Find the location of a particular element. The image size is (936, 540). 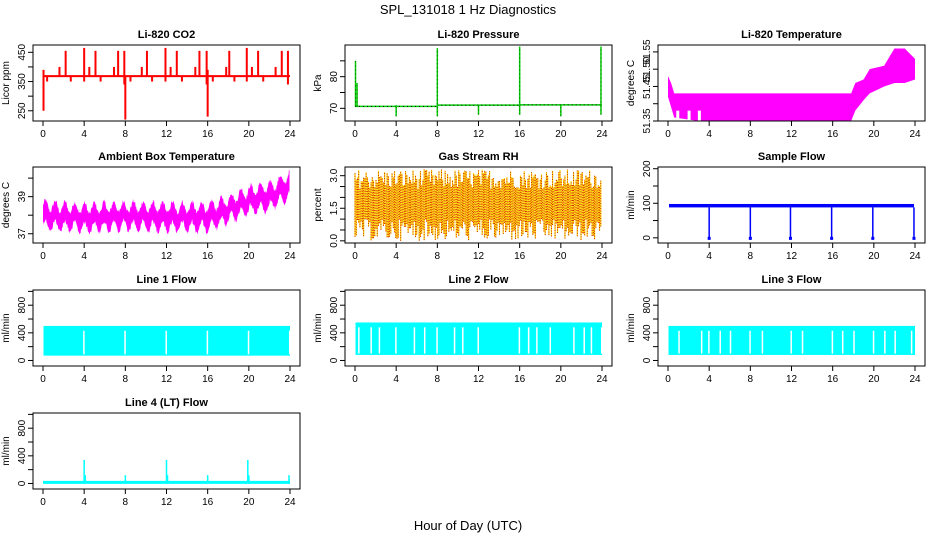

y-tick-label: 39 is located at coordinates (22, 197).